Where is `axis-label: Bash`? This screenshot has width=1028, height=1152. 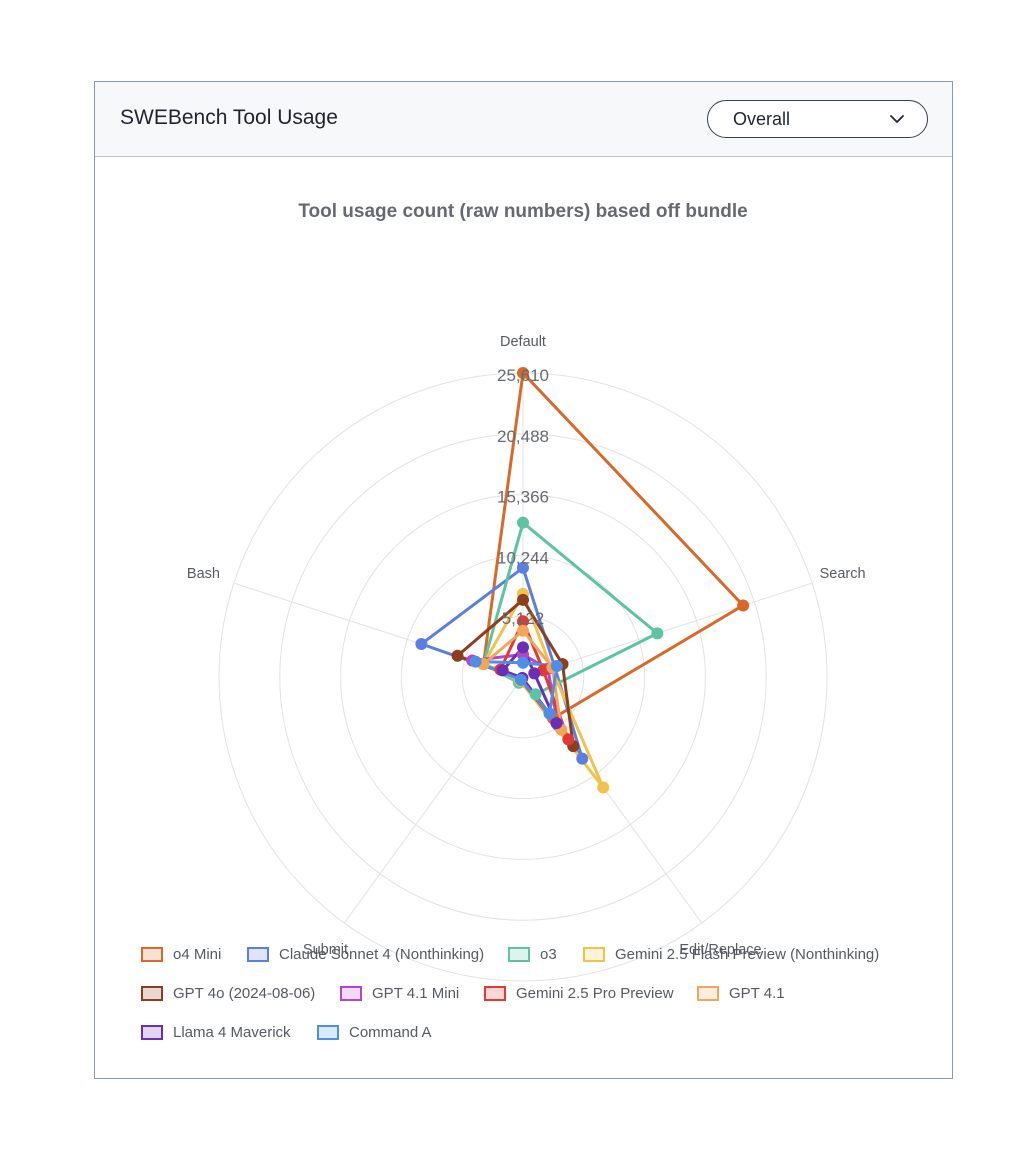 axis-label: Bash is located at coordinates (203, 574).